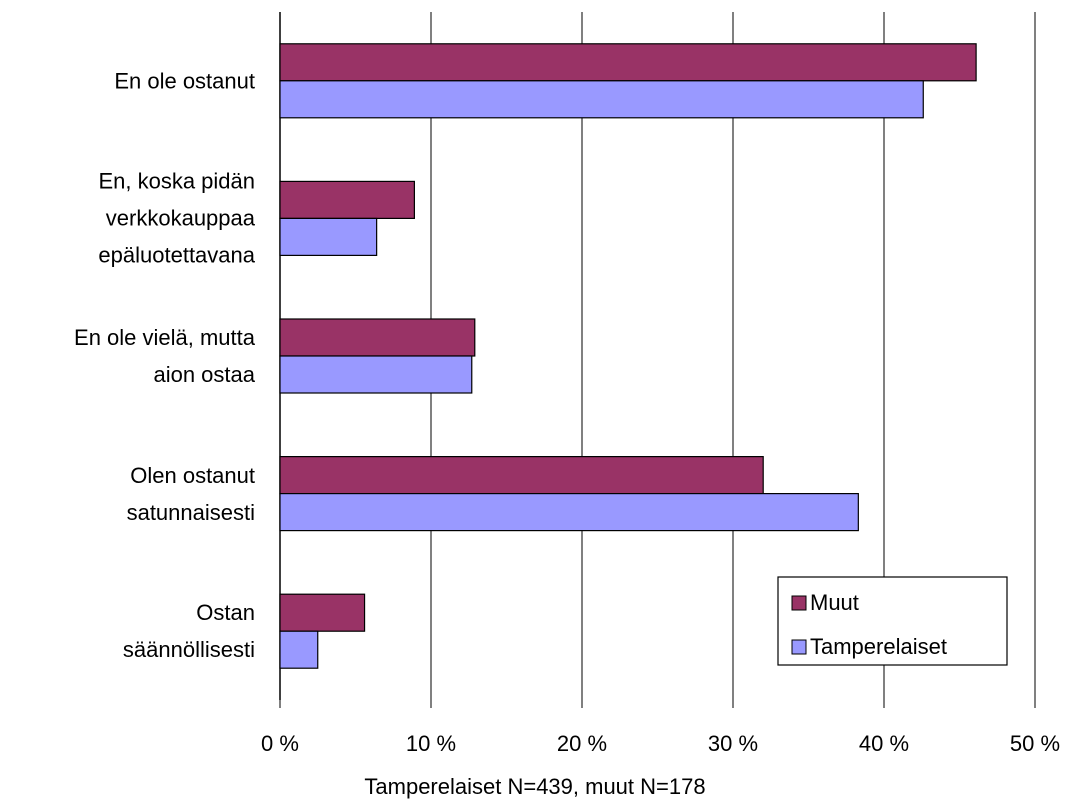 The width and height of the screenshot is (1070, 805). I want to click on y-tick-label: Ostan säännöllisesti, so click(188, 631).